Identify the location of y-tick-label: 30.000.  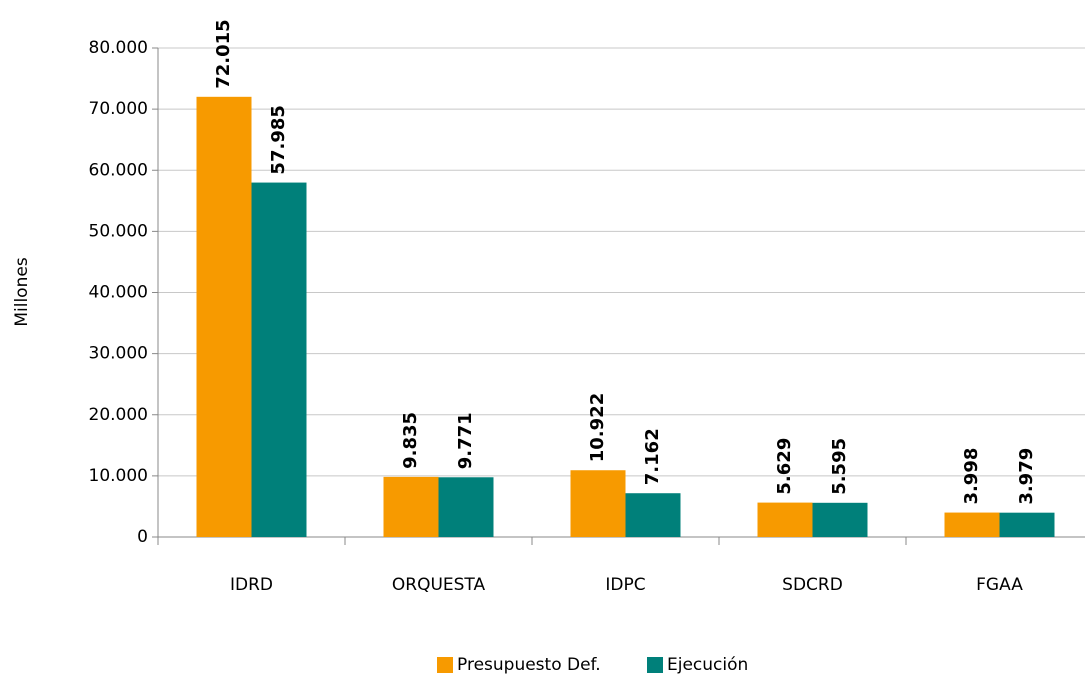
(118, 354).